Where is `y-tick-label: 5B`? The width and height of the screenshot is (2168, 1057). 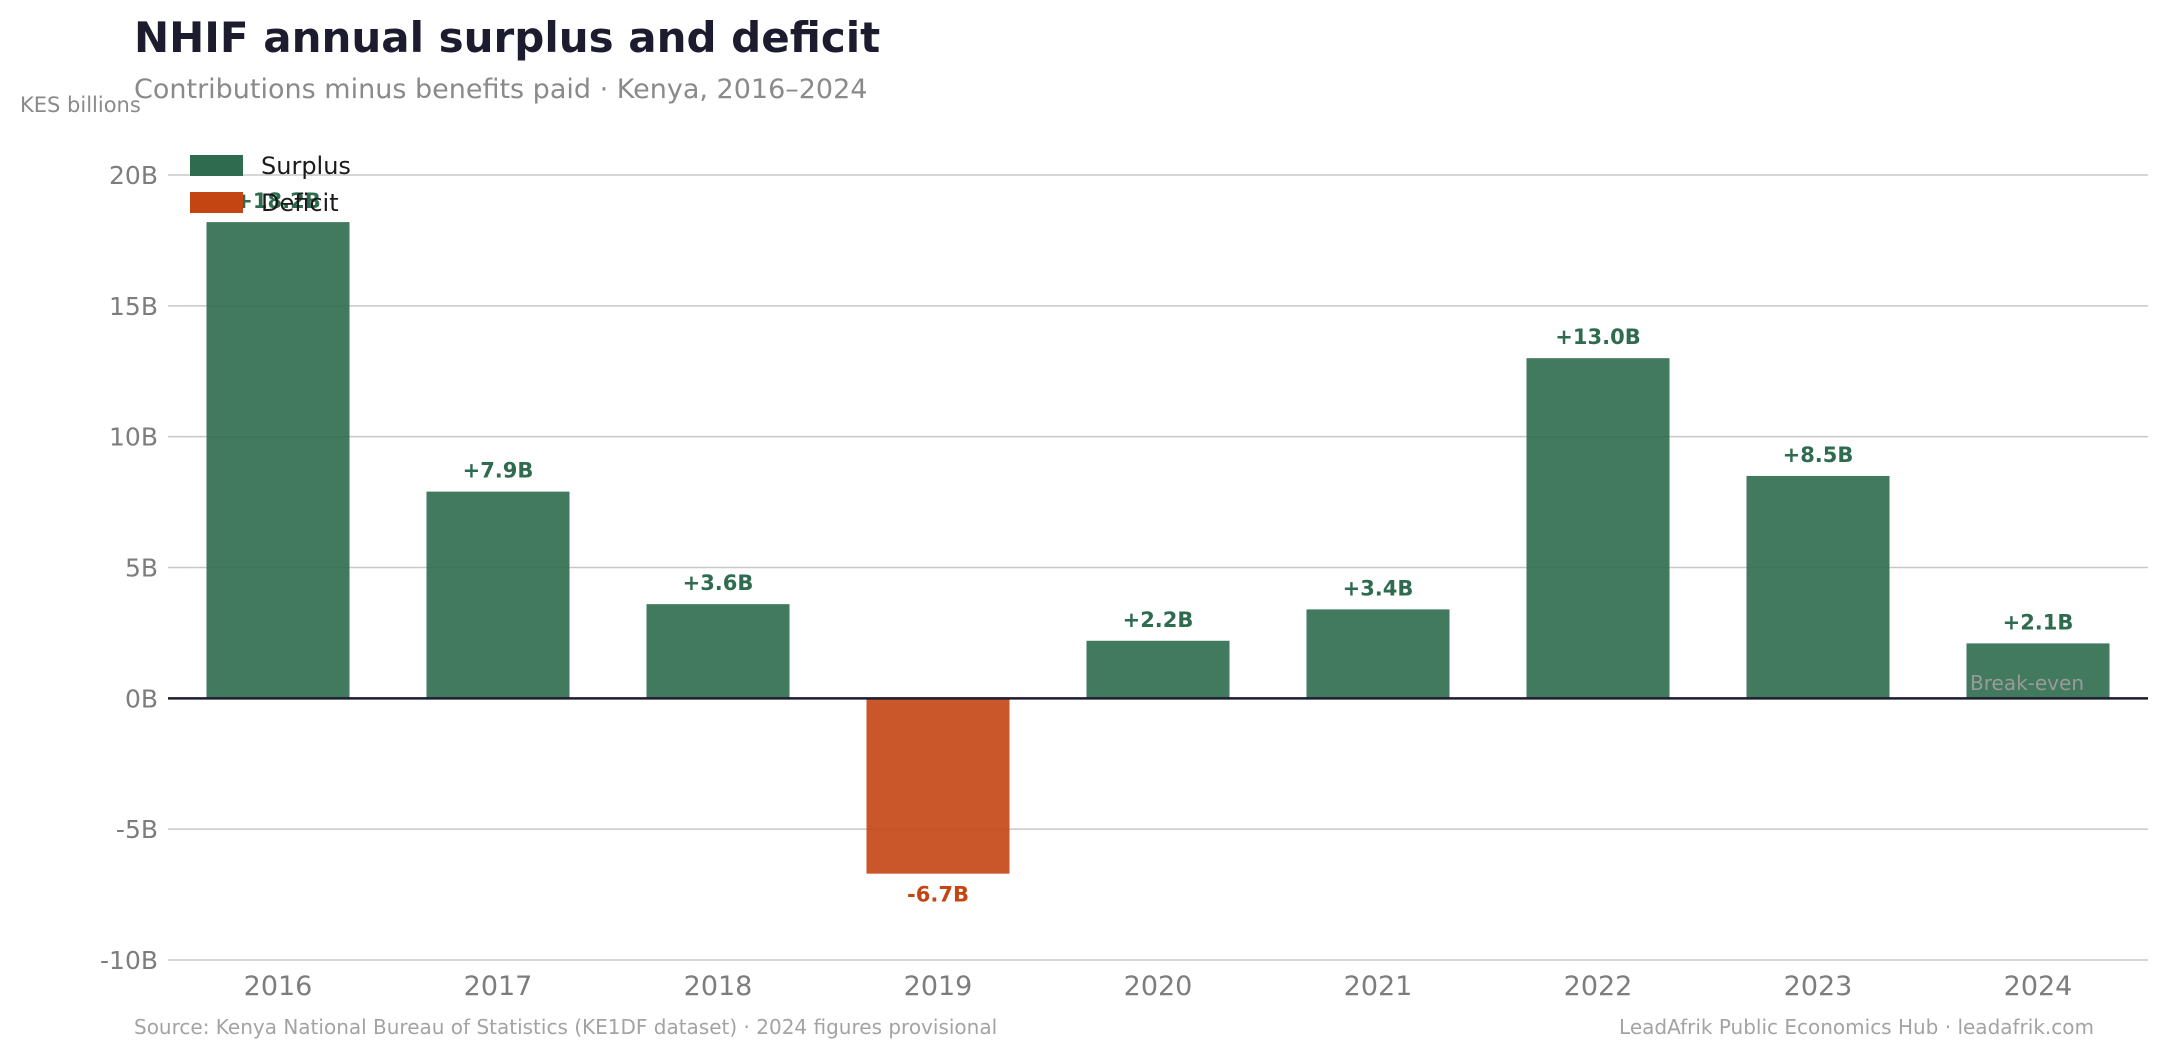
y-tick-label: 5B is located at coordinates (141, 568).